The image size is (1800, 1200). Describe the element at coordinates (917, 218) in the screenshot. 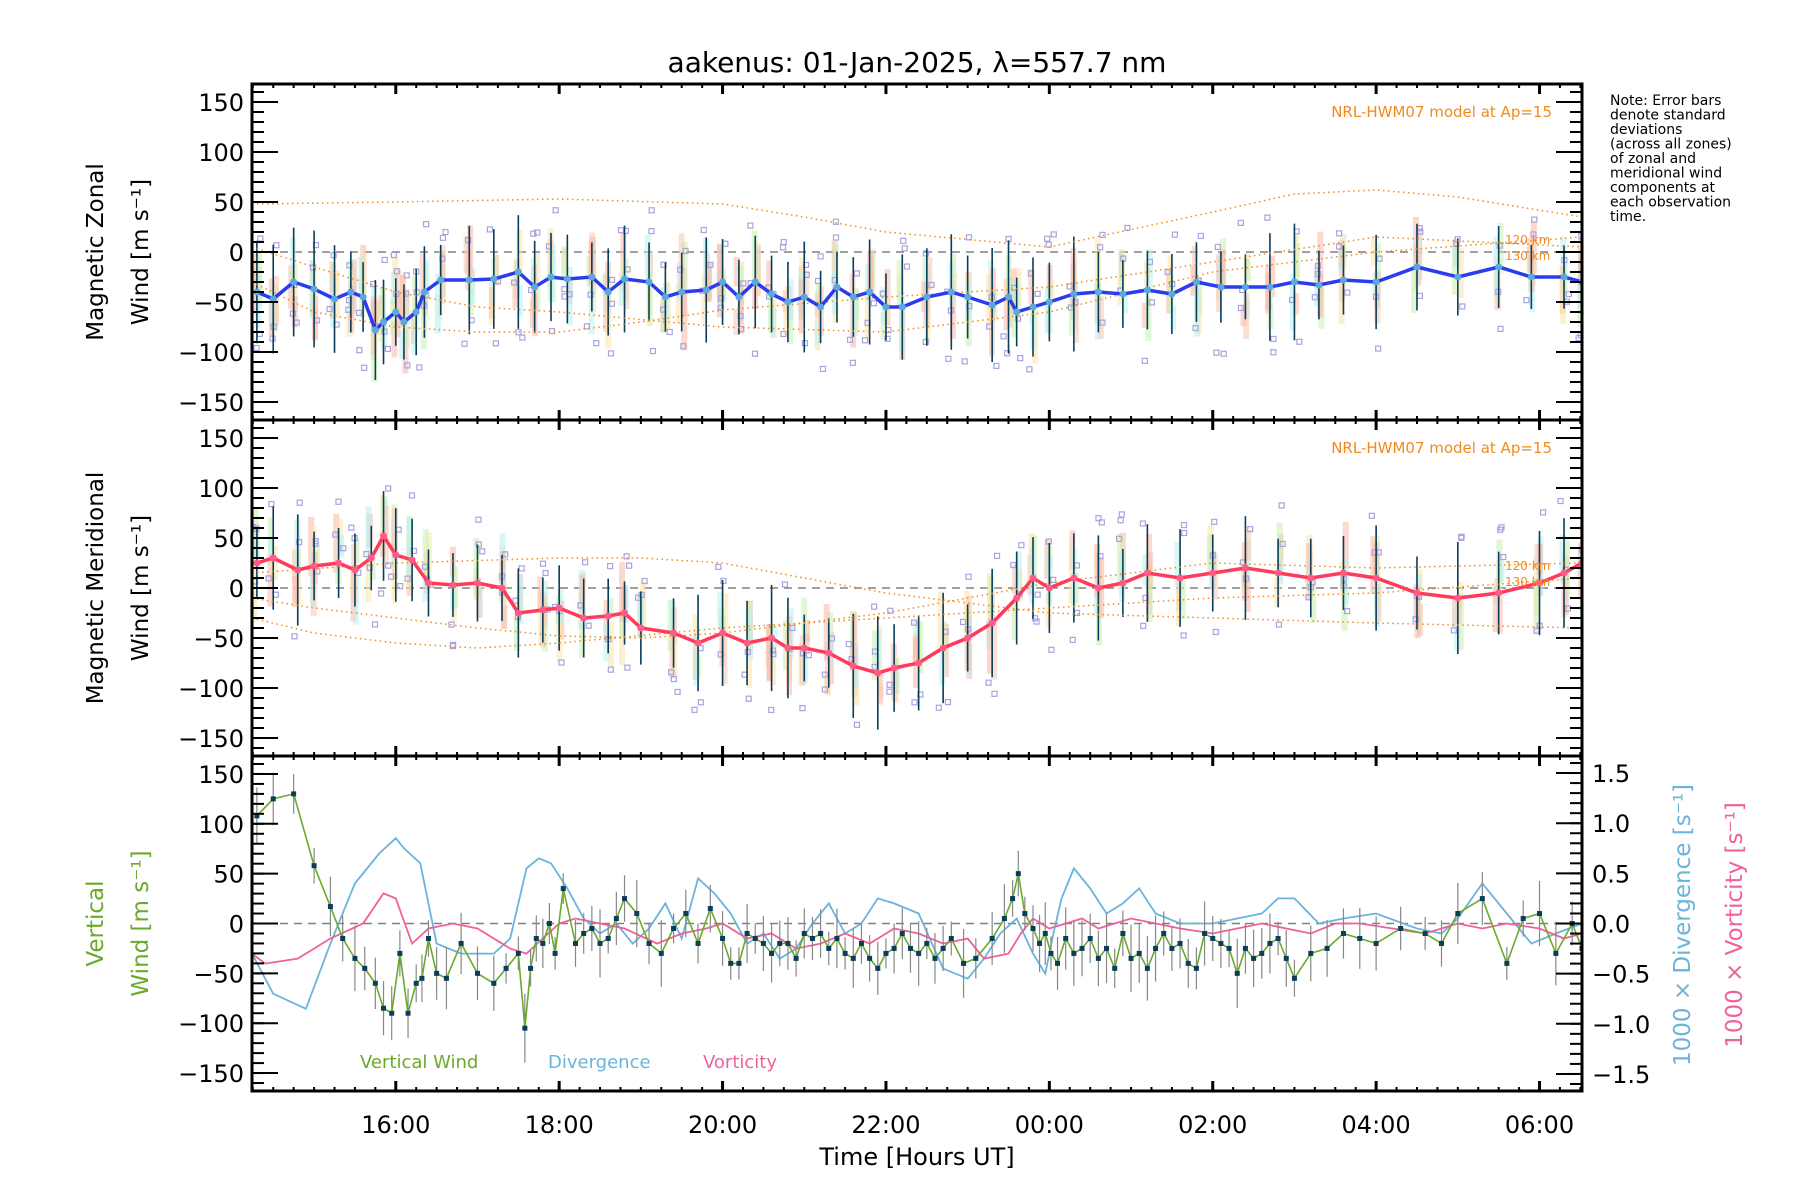

I see `model-curve` at that location.